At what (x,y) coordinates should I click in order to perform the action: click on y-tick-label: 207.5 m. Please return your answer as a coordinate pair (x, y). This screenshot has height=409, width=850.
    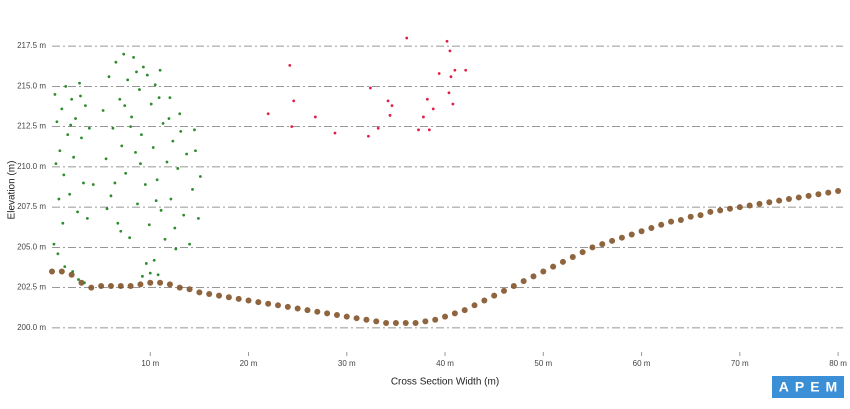
    Looking at the image, I should click on (31, 206).